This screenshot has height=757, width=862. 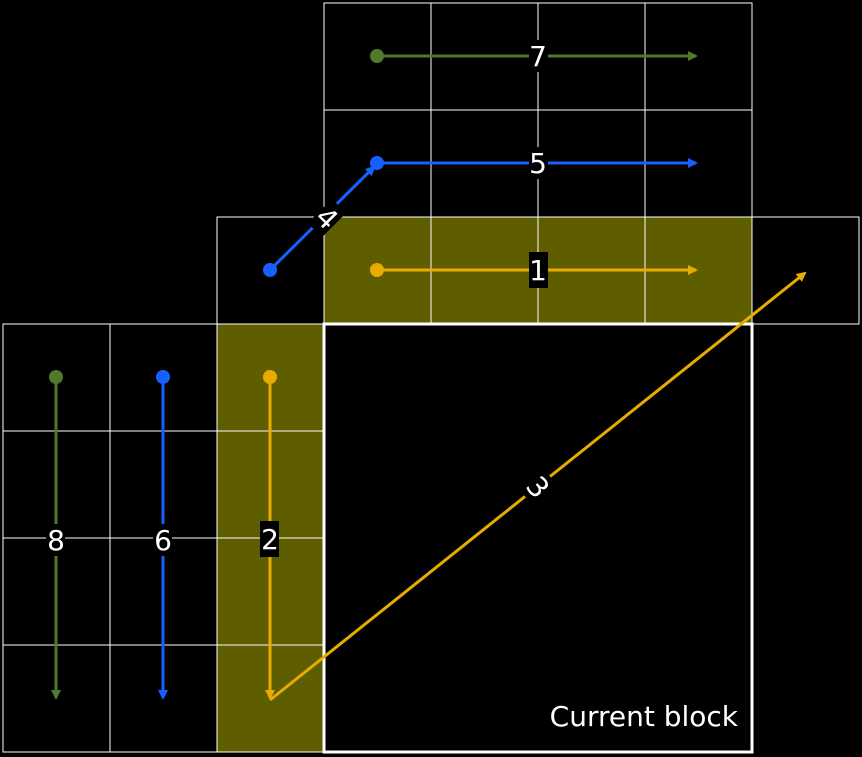 I want to click on arrow-label-5: 5, so click(x=538, y=163).